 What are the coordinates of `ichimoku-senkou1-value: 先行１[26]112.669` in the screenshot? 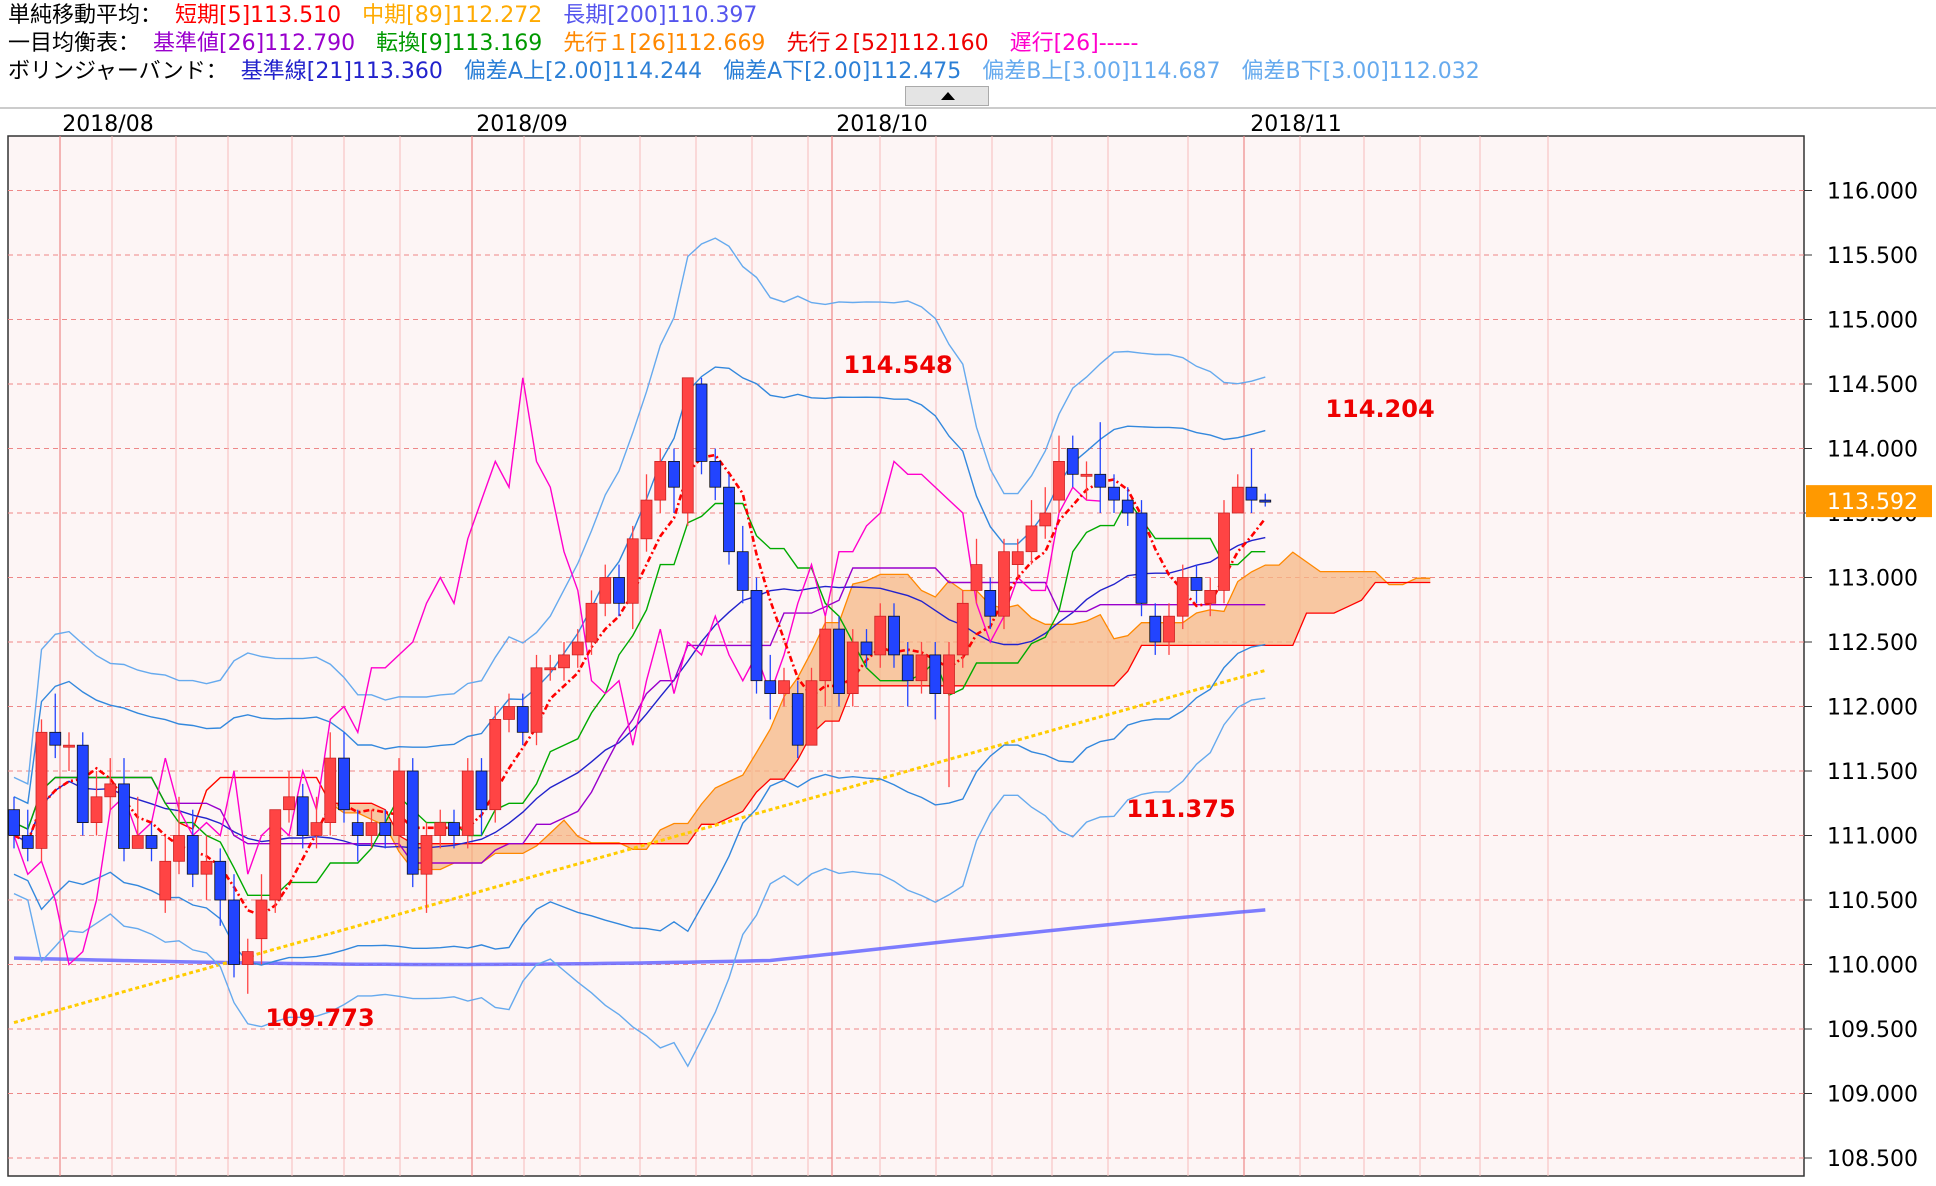 It's located at (664, 43).